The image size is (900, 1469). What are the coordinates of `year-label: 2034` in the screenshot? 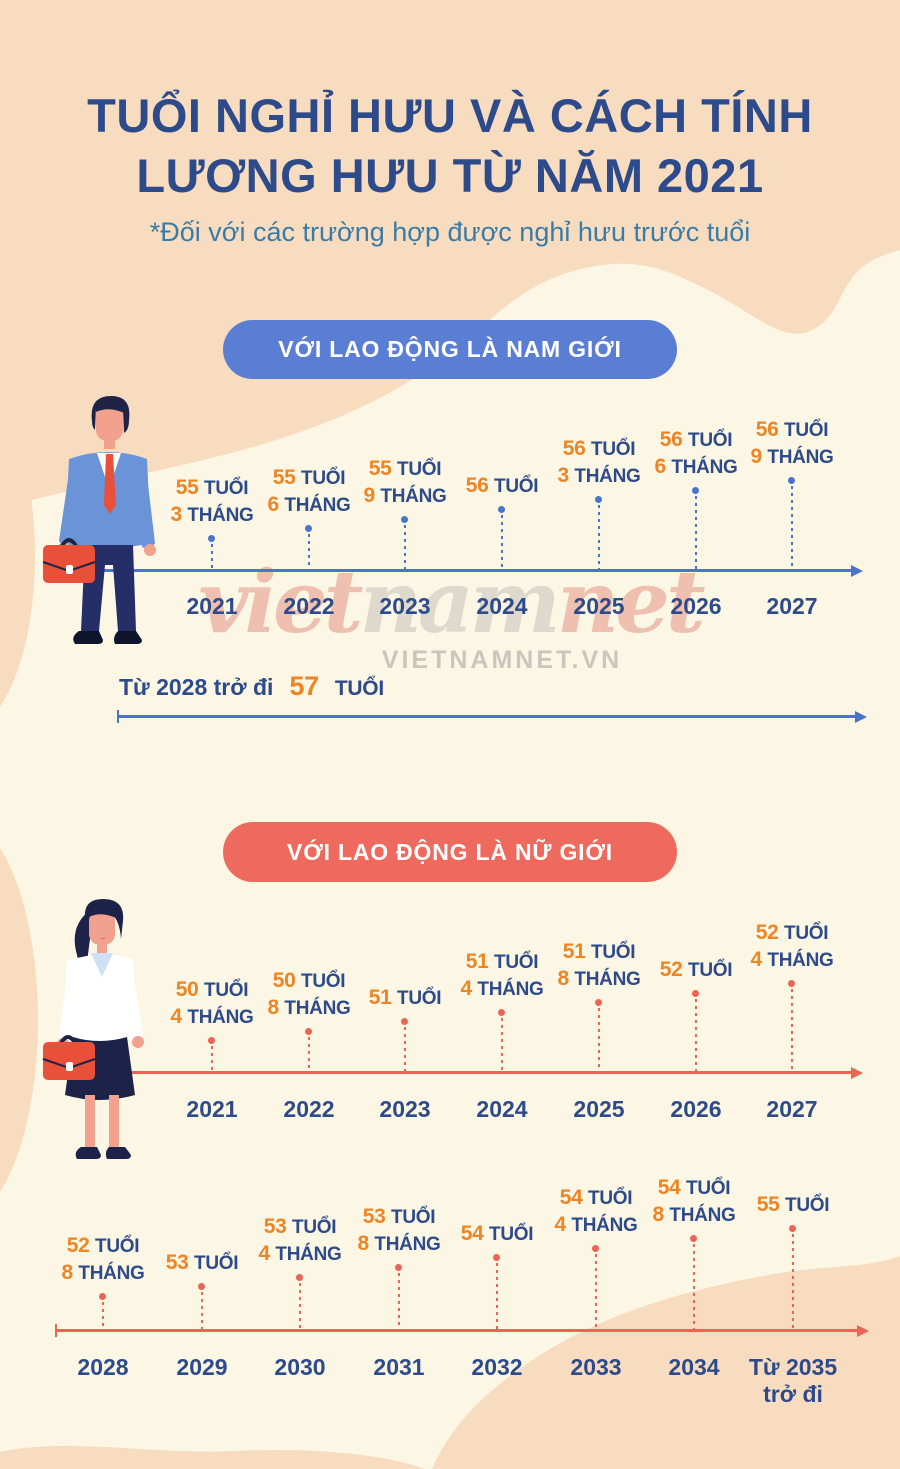 It's located at (694, 1367).